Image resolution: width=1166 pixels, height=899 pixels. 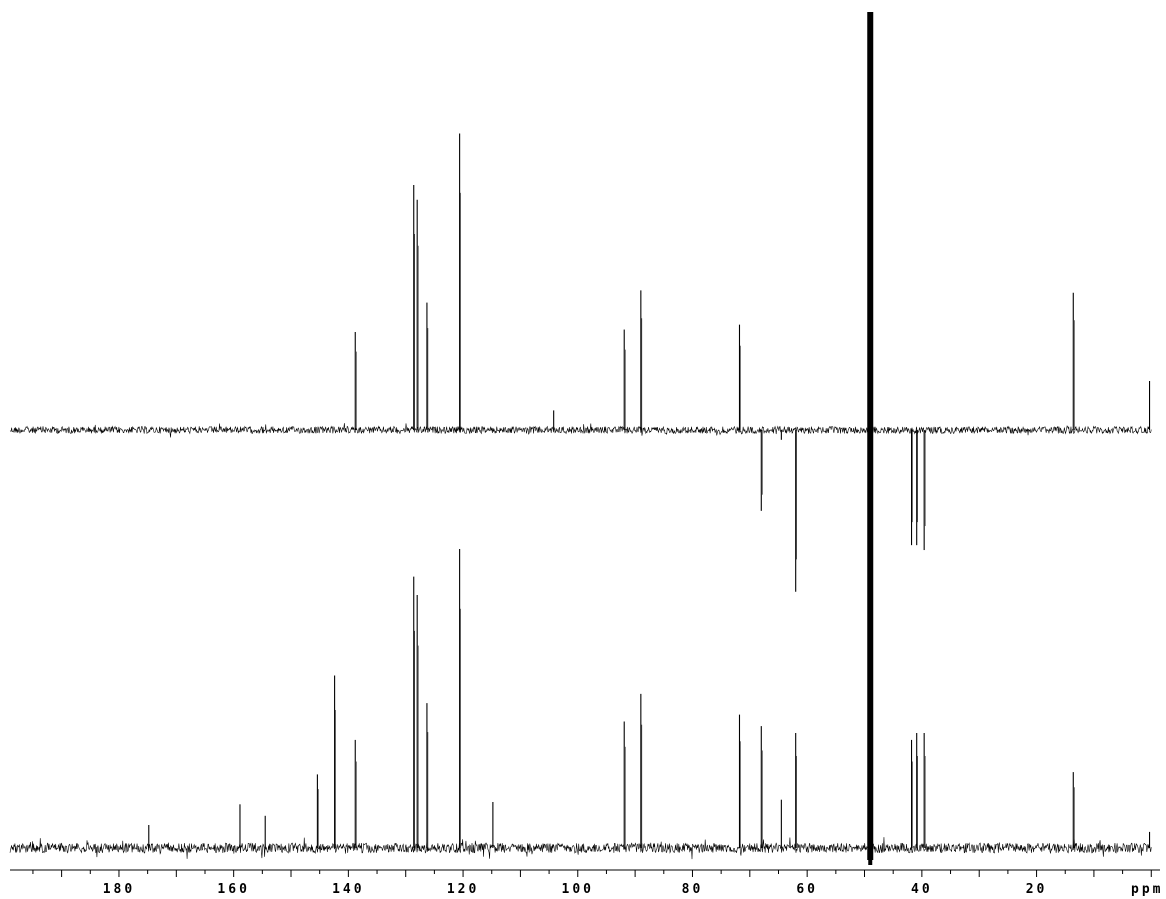 I want to click on x-tick-label: 40, so click(x=922, y=889).